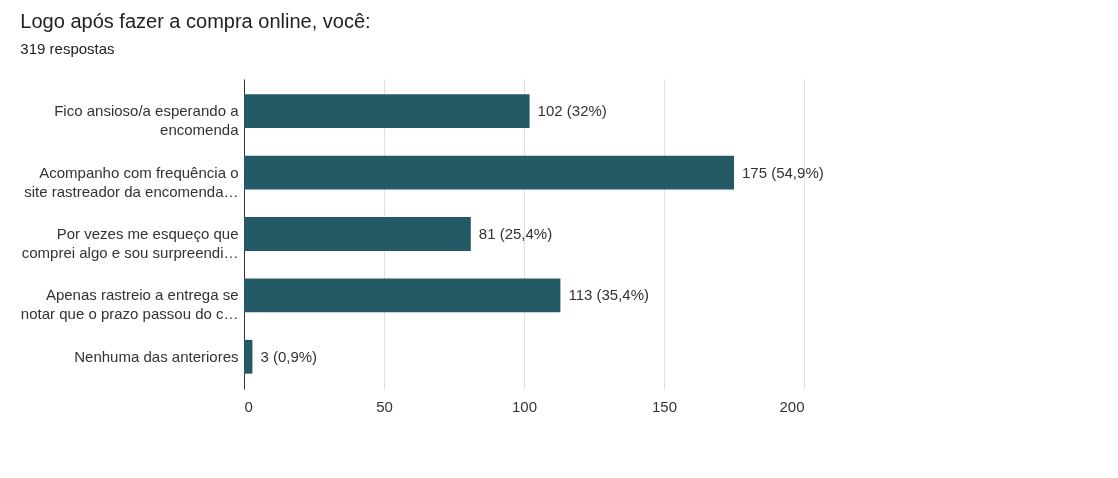  What do you see at coordinates (195, 21) in the screenshot?
I see `chart-title: Logo após fazer a compra online, você:` at bounding box center [195, 21].